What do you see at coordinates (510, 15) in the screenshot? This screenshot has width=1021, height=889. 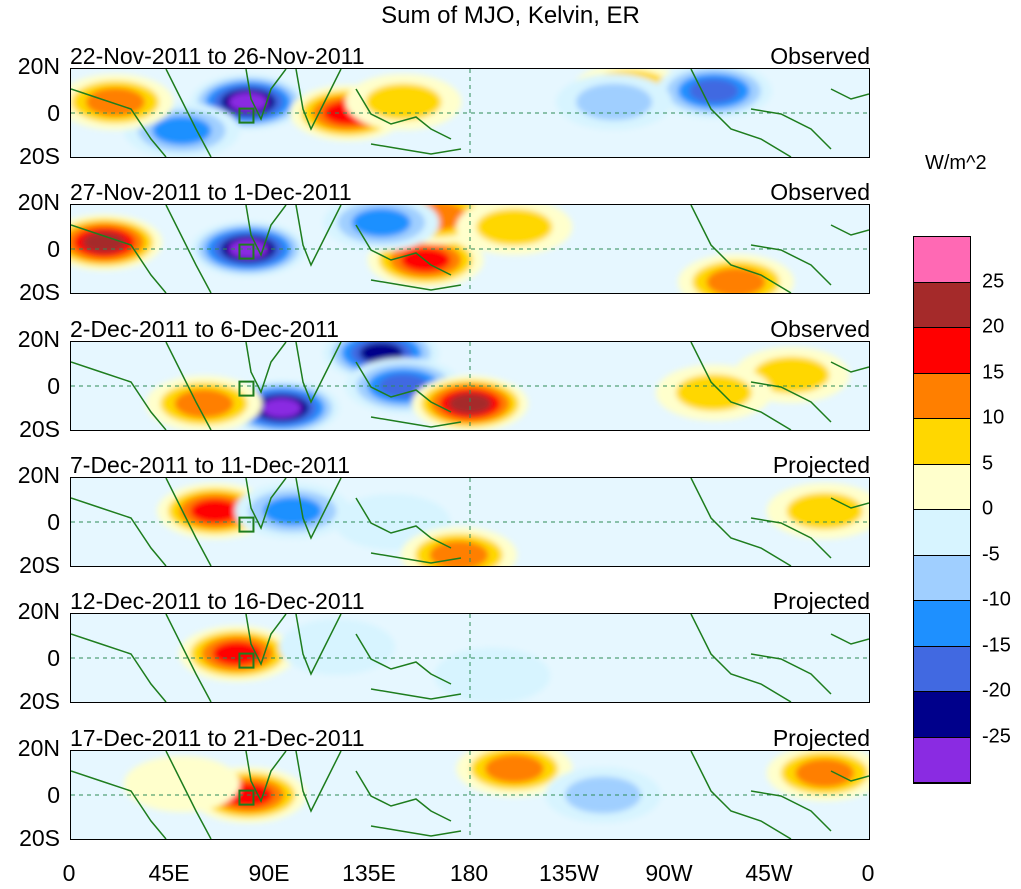 I see `figure-title: Sum of MJO, Kelvin, ER` at bounding box center [510, 15].